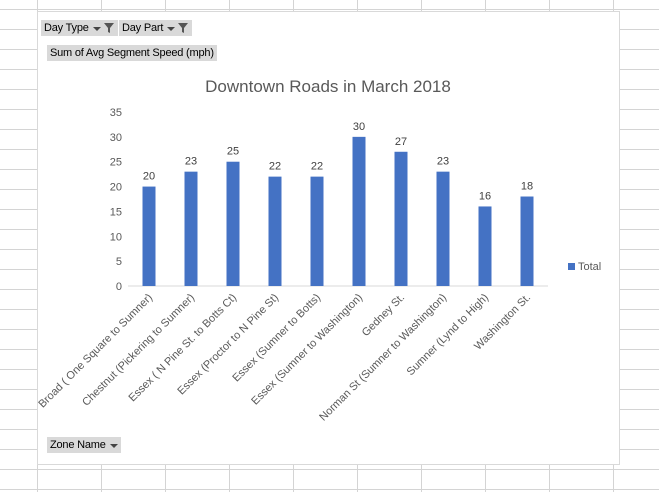 This screenshot has width=659, height=492. What do you see at coordinates (116, 237) in the screenshot?
I see `y-tick-label: 10` at bounding box center [116, 237].